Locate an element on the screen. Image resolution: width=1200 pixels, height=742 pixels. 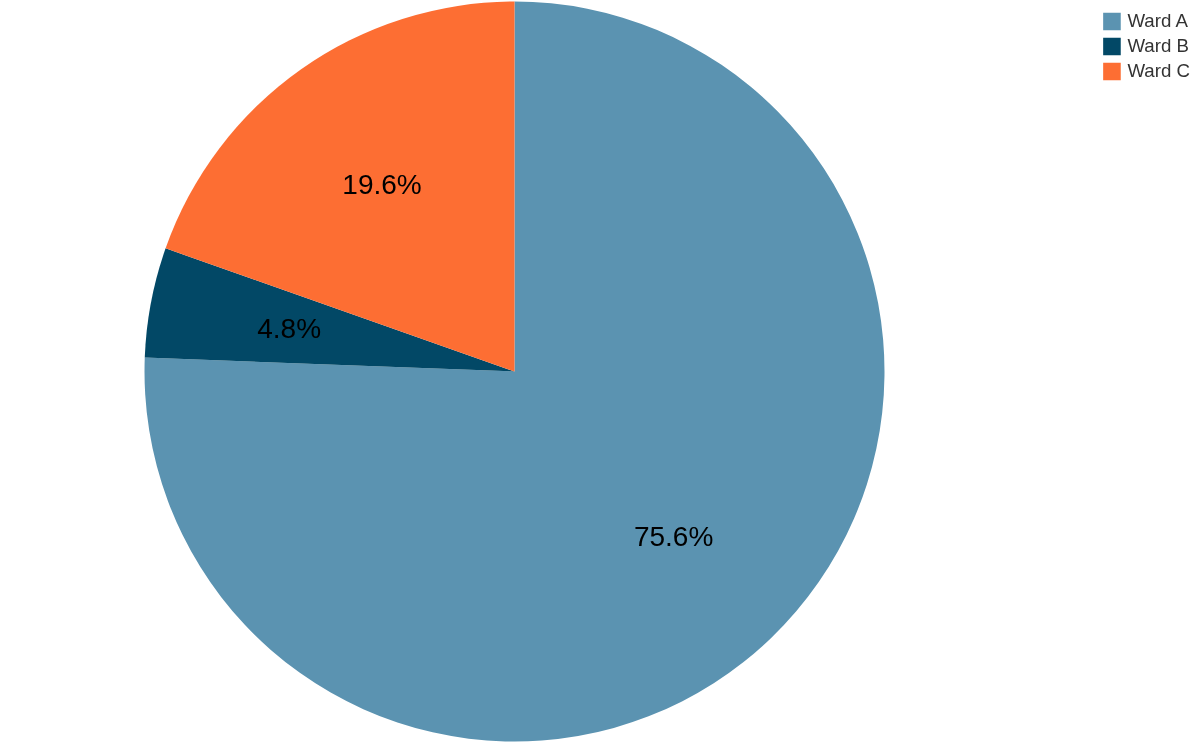
legend-label: Ward B is located at coordinates (1158, 46).